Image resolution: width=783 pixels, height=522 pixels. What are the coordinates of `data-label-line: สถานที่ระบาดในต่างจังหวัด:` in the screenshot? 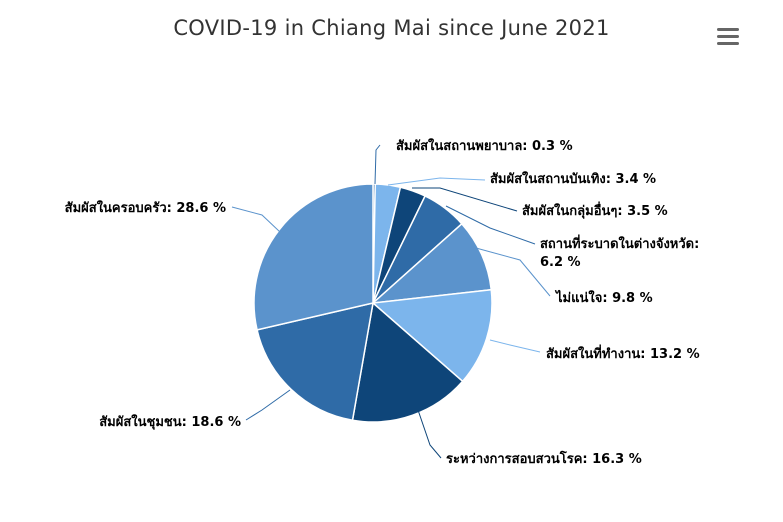 It's located at (619, 243).